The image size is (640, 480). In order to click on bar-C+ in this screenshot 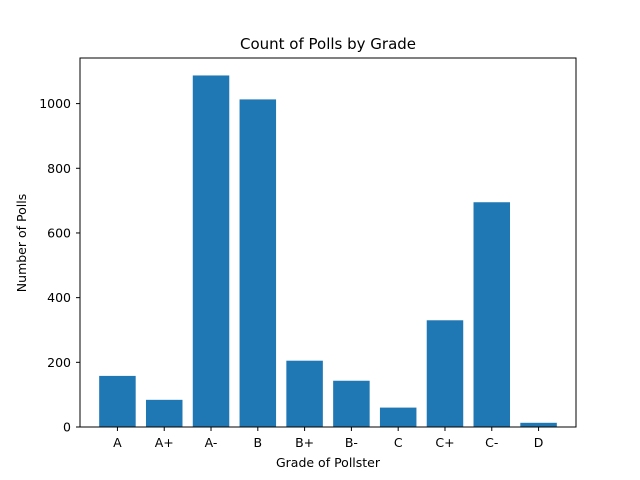, I will do `click(445, 373)`.